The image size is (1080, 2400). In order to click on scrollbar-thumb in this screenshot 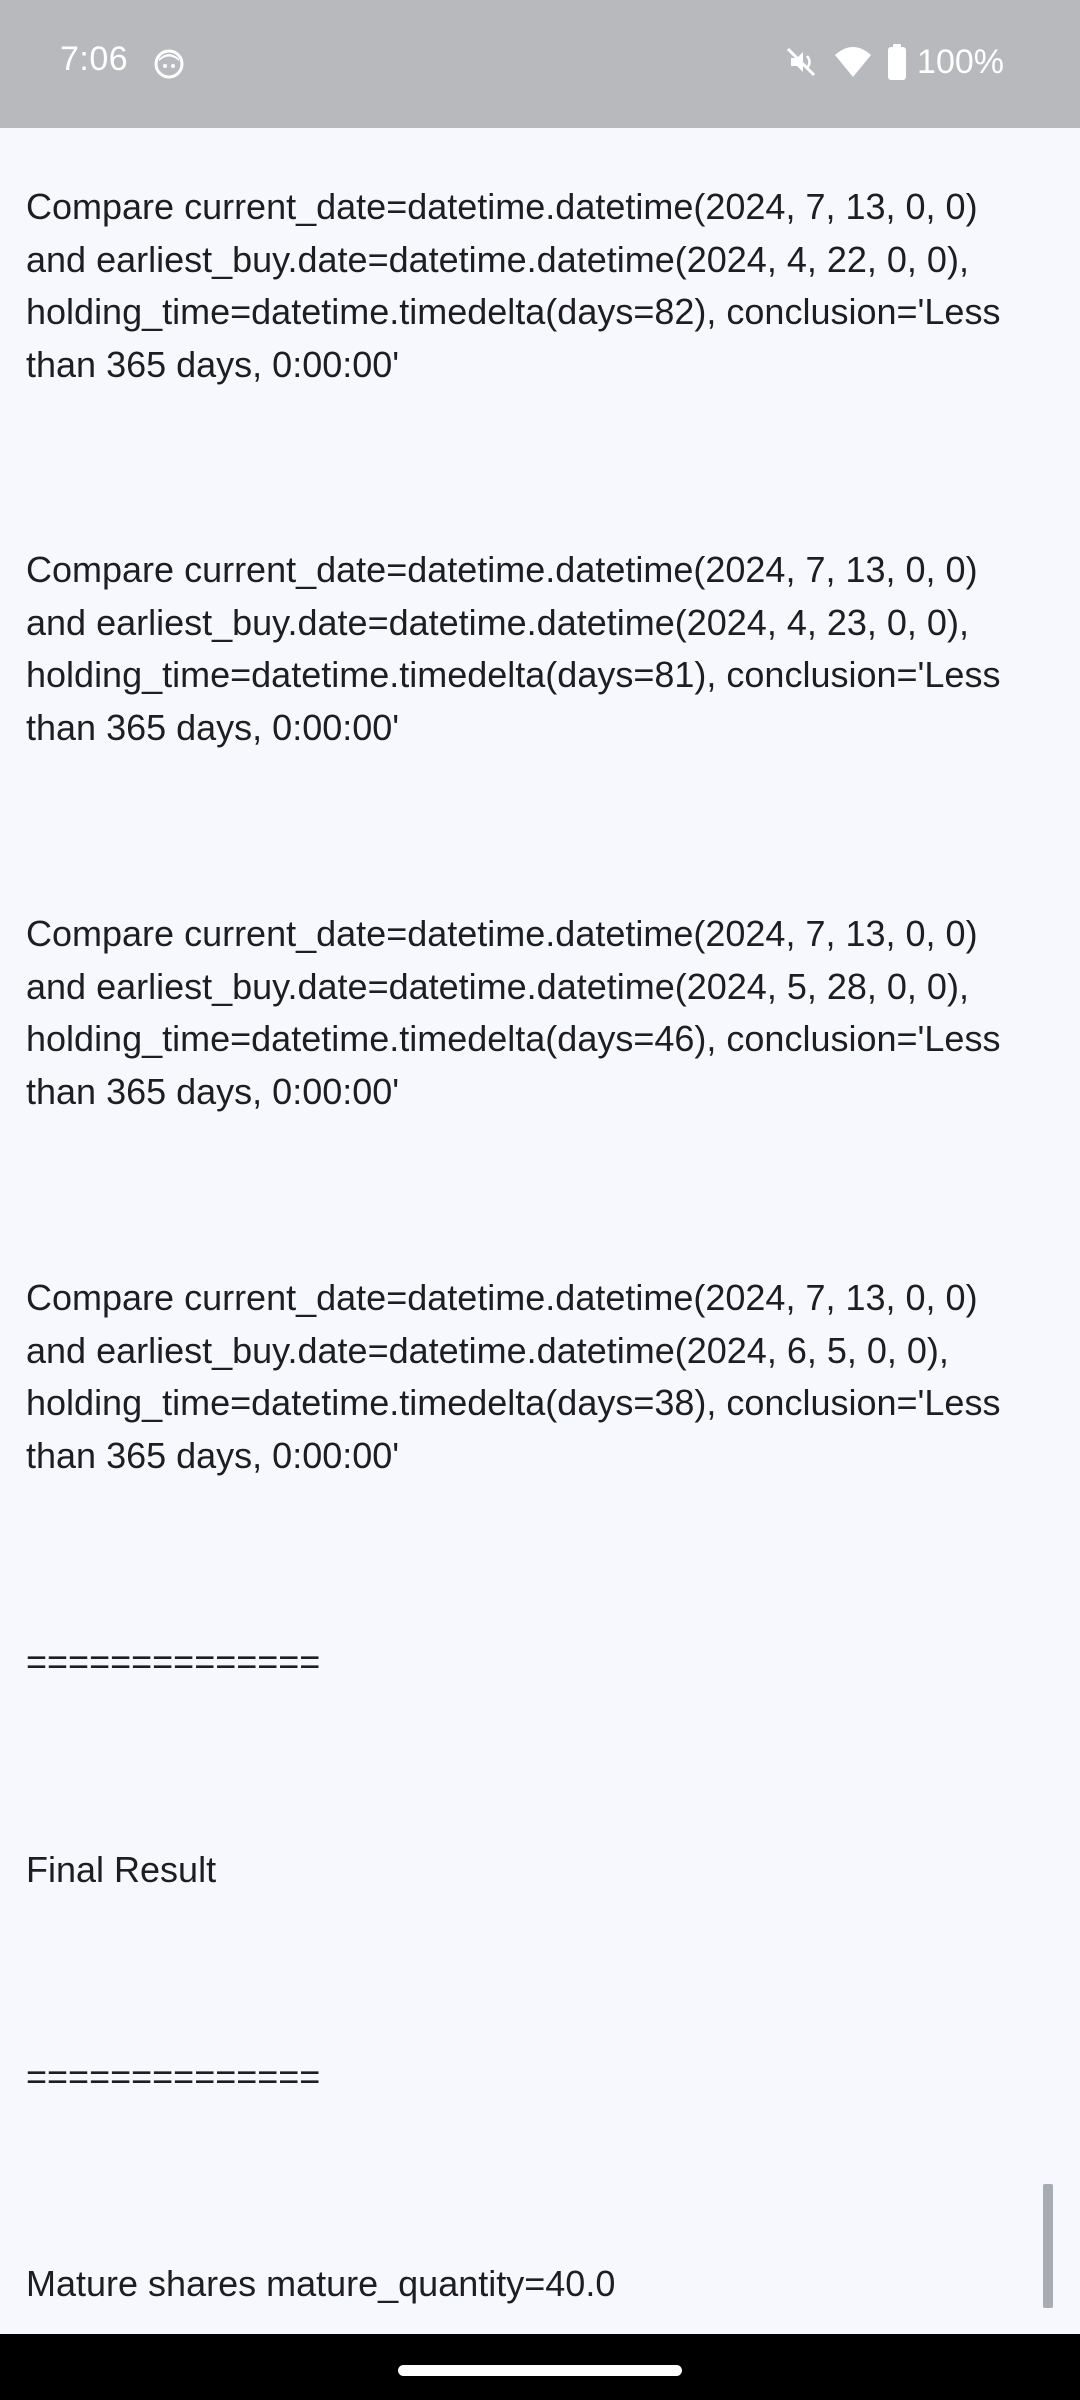, I will do `click(1048, 2246)`.